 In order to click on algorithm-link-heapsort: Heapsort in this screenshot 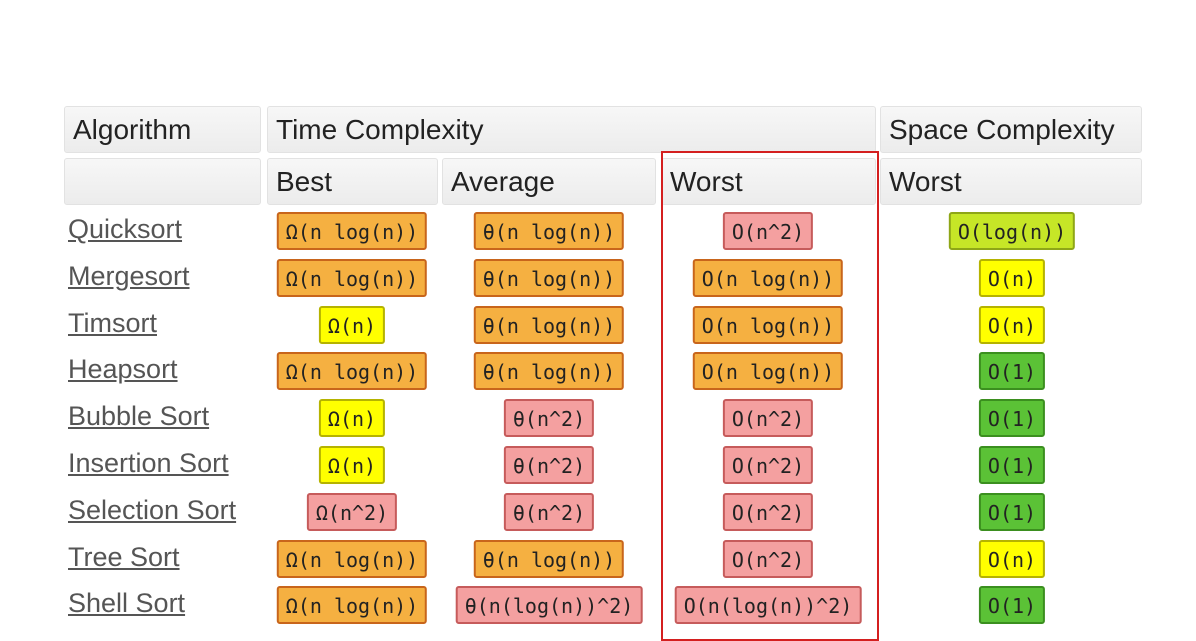, I will do `click(123, 369)`.